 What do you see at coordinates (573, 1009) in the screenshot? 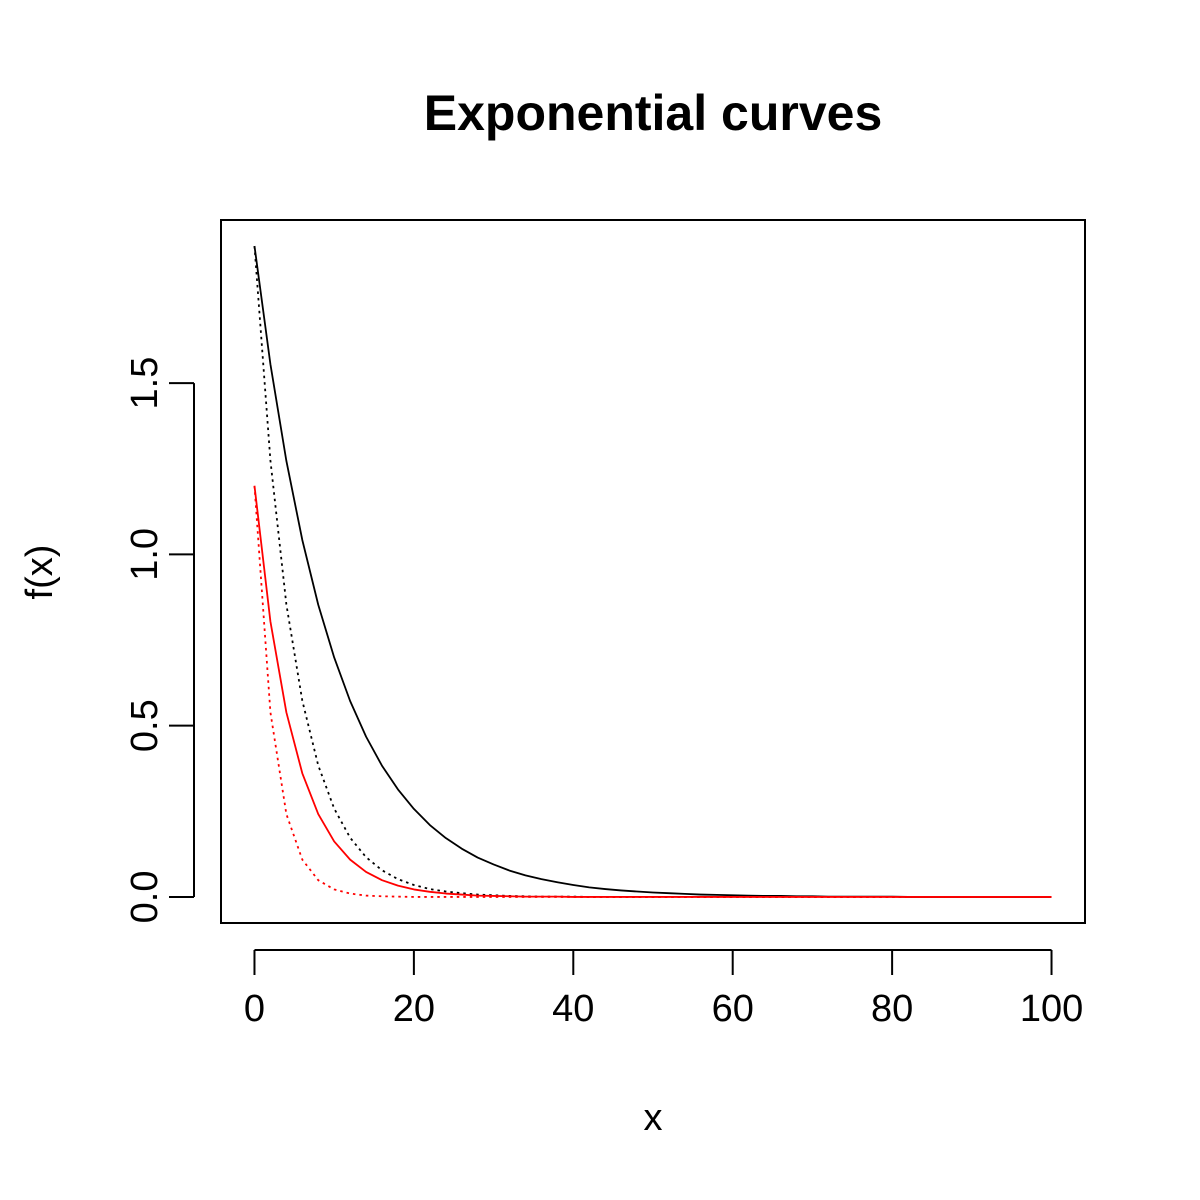
I see `x-tick-label: 40` at bounding box center [573, 1009].